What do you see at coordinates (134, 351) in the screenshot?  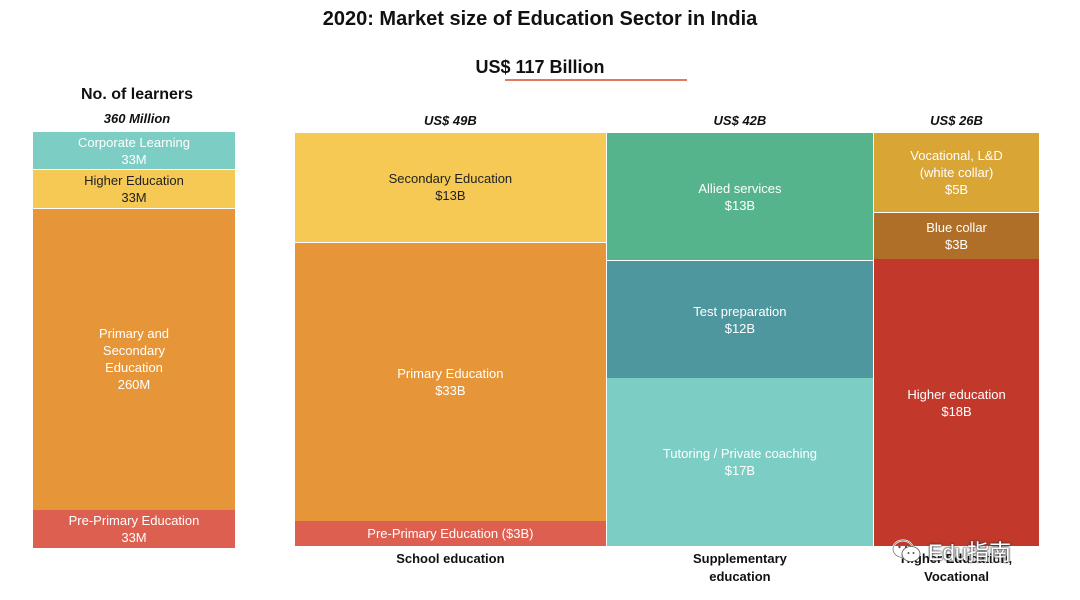 I see `segment-label: Primary and Secondary Education` at bounding box center [134, 351].